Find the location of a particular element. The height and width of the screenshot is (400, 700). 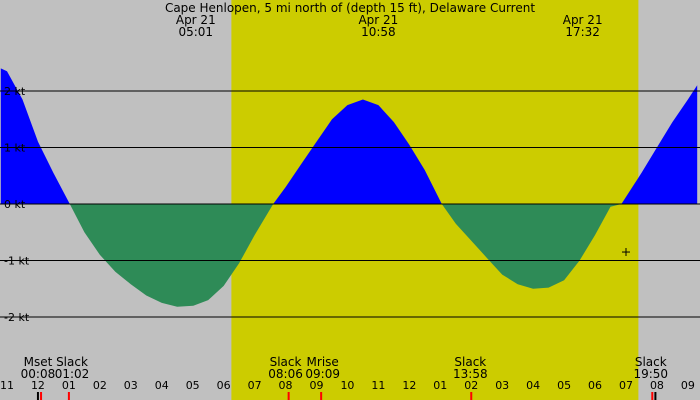

event-time-label: 01:02 is located at coordinates (72, 374).